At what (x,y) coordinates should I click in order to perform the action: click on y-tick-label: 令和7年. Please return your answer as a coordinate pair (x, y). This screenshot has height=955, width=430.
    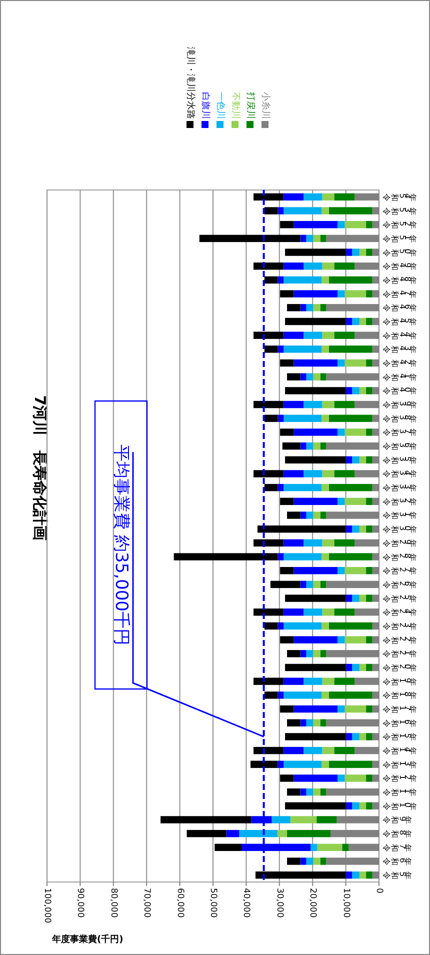
    Looking at the image, I should click on (397, 848).